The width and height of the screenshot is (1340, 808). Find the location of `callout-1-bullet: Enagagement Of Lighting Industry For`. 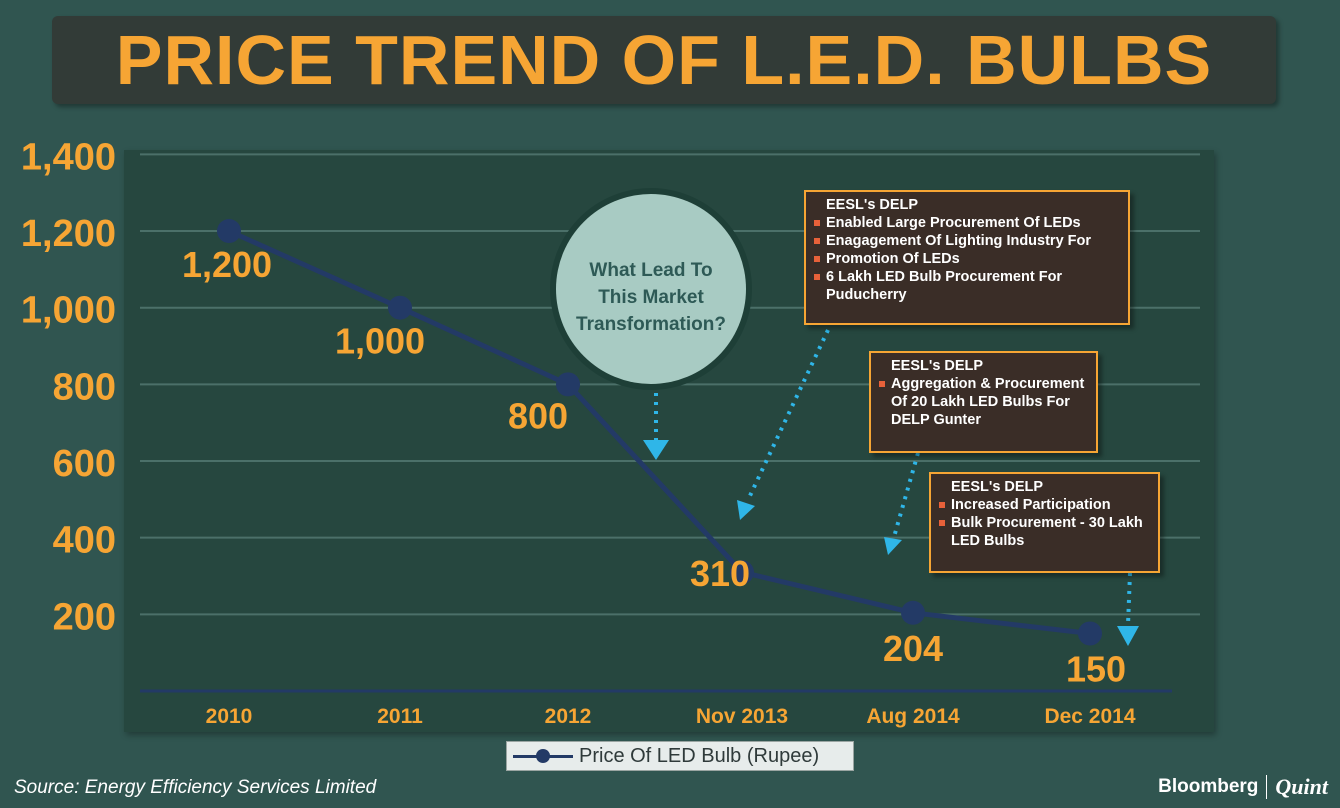

callout-1-bullet: Enagagement Of Lighting Industry For is located at coordinates (967, 241).